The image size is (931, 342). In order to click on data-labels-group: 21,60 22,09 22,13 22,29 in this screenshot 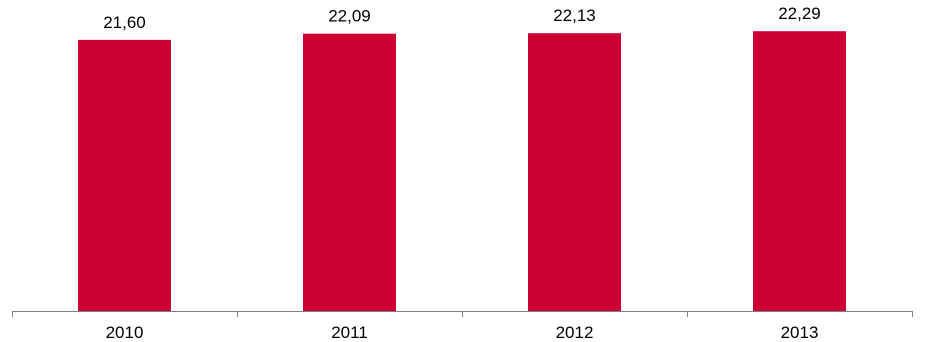, I will do `click(462, 18)`.